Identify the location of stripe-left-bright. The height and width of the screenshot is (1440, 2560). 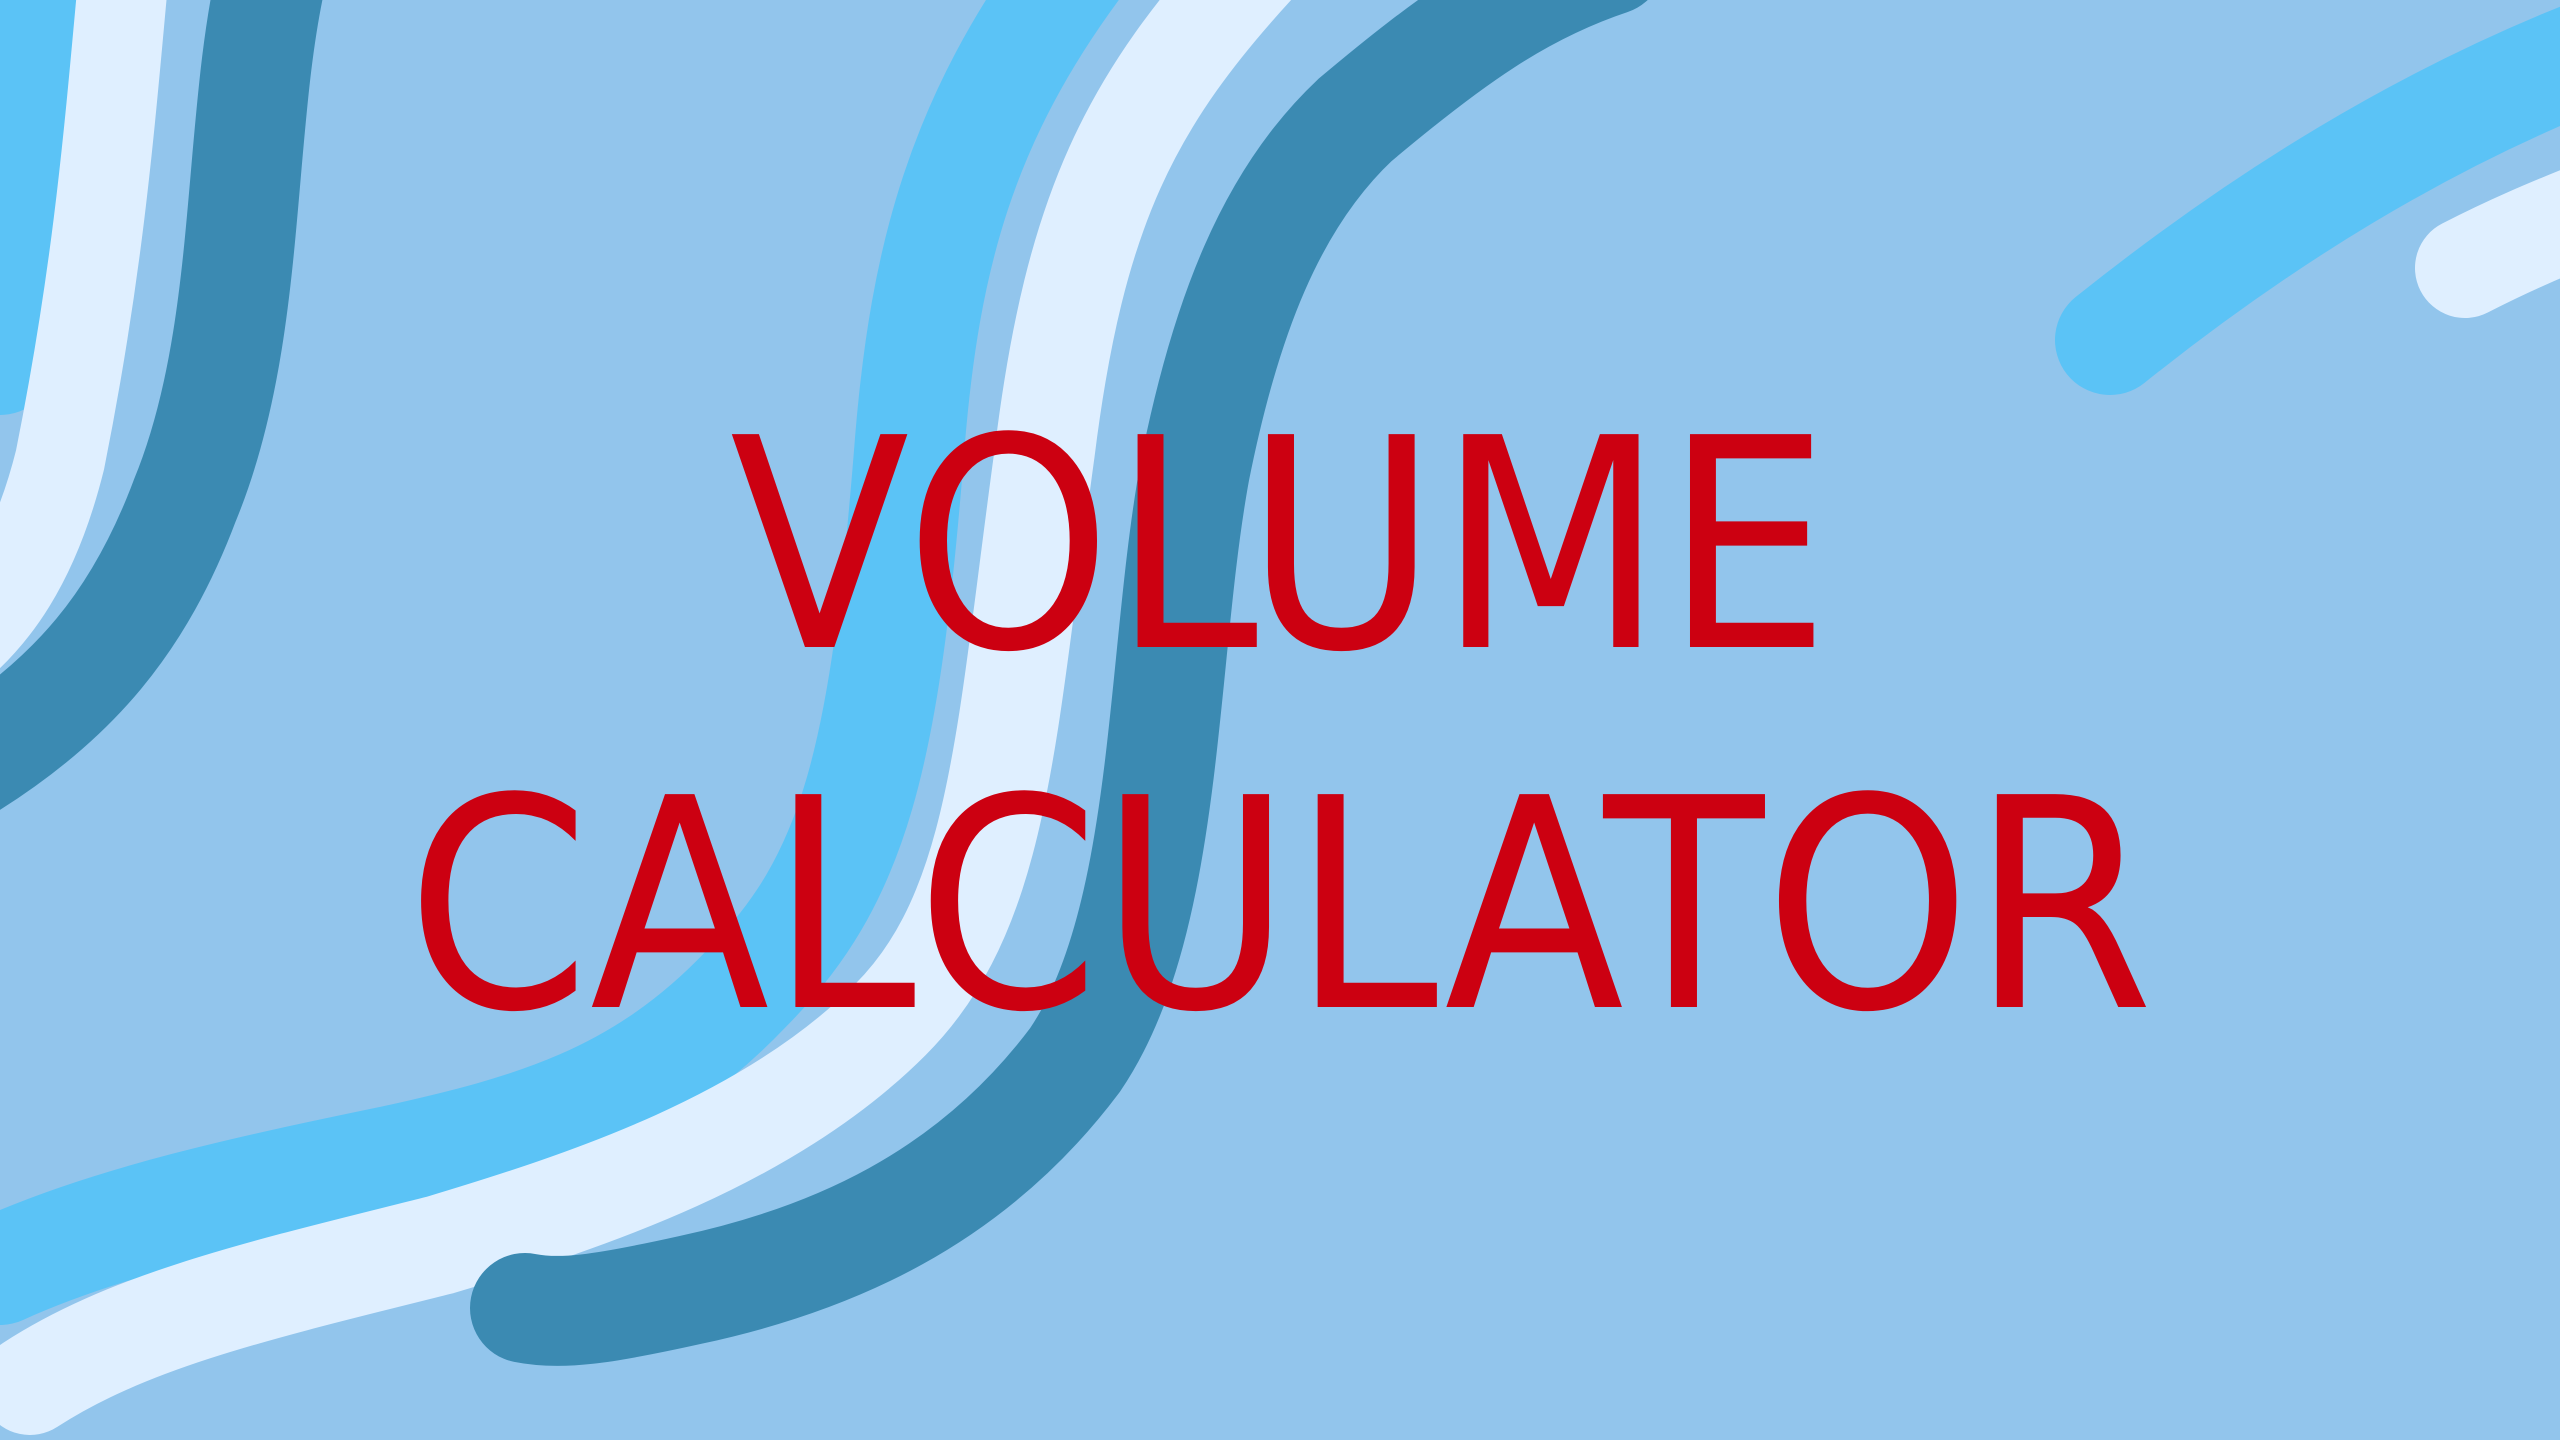
(46, 207).